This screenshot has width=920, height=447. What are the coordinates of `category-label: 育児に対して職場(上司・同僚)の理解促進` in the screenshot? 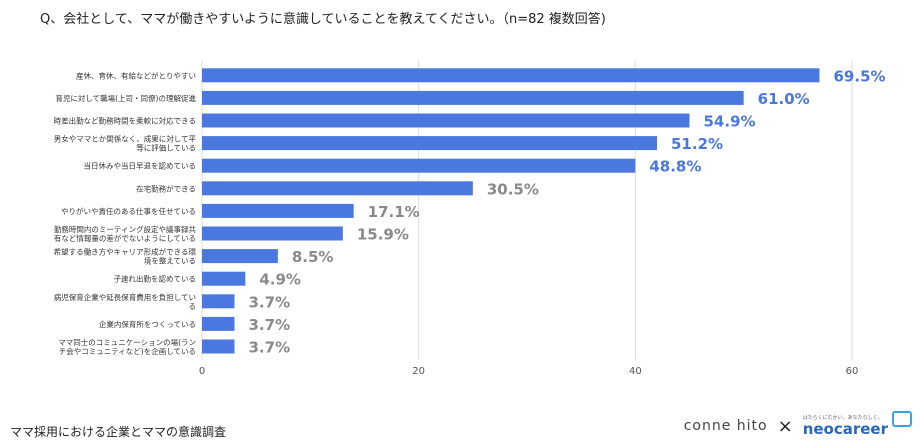 It's located at (125, 98).